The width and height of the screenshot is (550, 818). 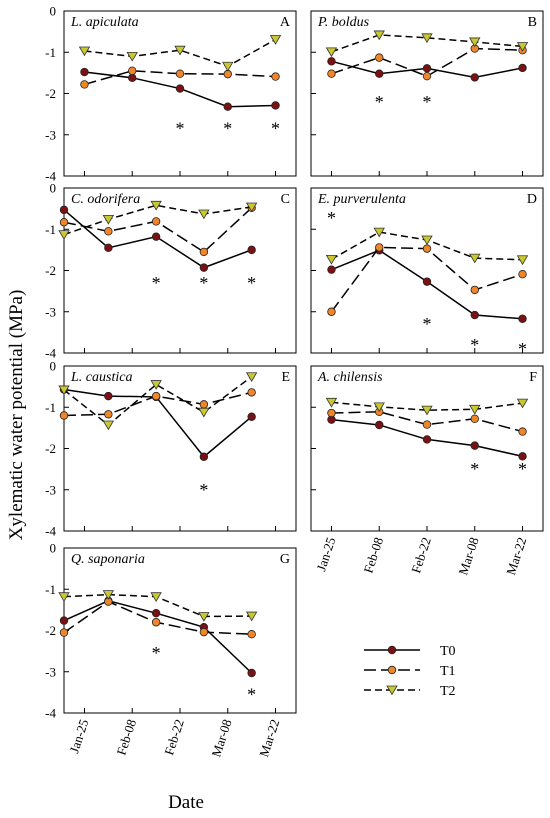 I want to click on panel-title: P. boldus, so click(x=343, y=22).